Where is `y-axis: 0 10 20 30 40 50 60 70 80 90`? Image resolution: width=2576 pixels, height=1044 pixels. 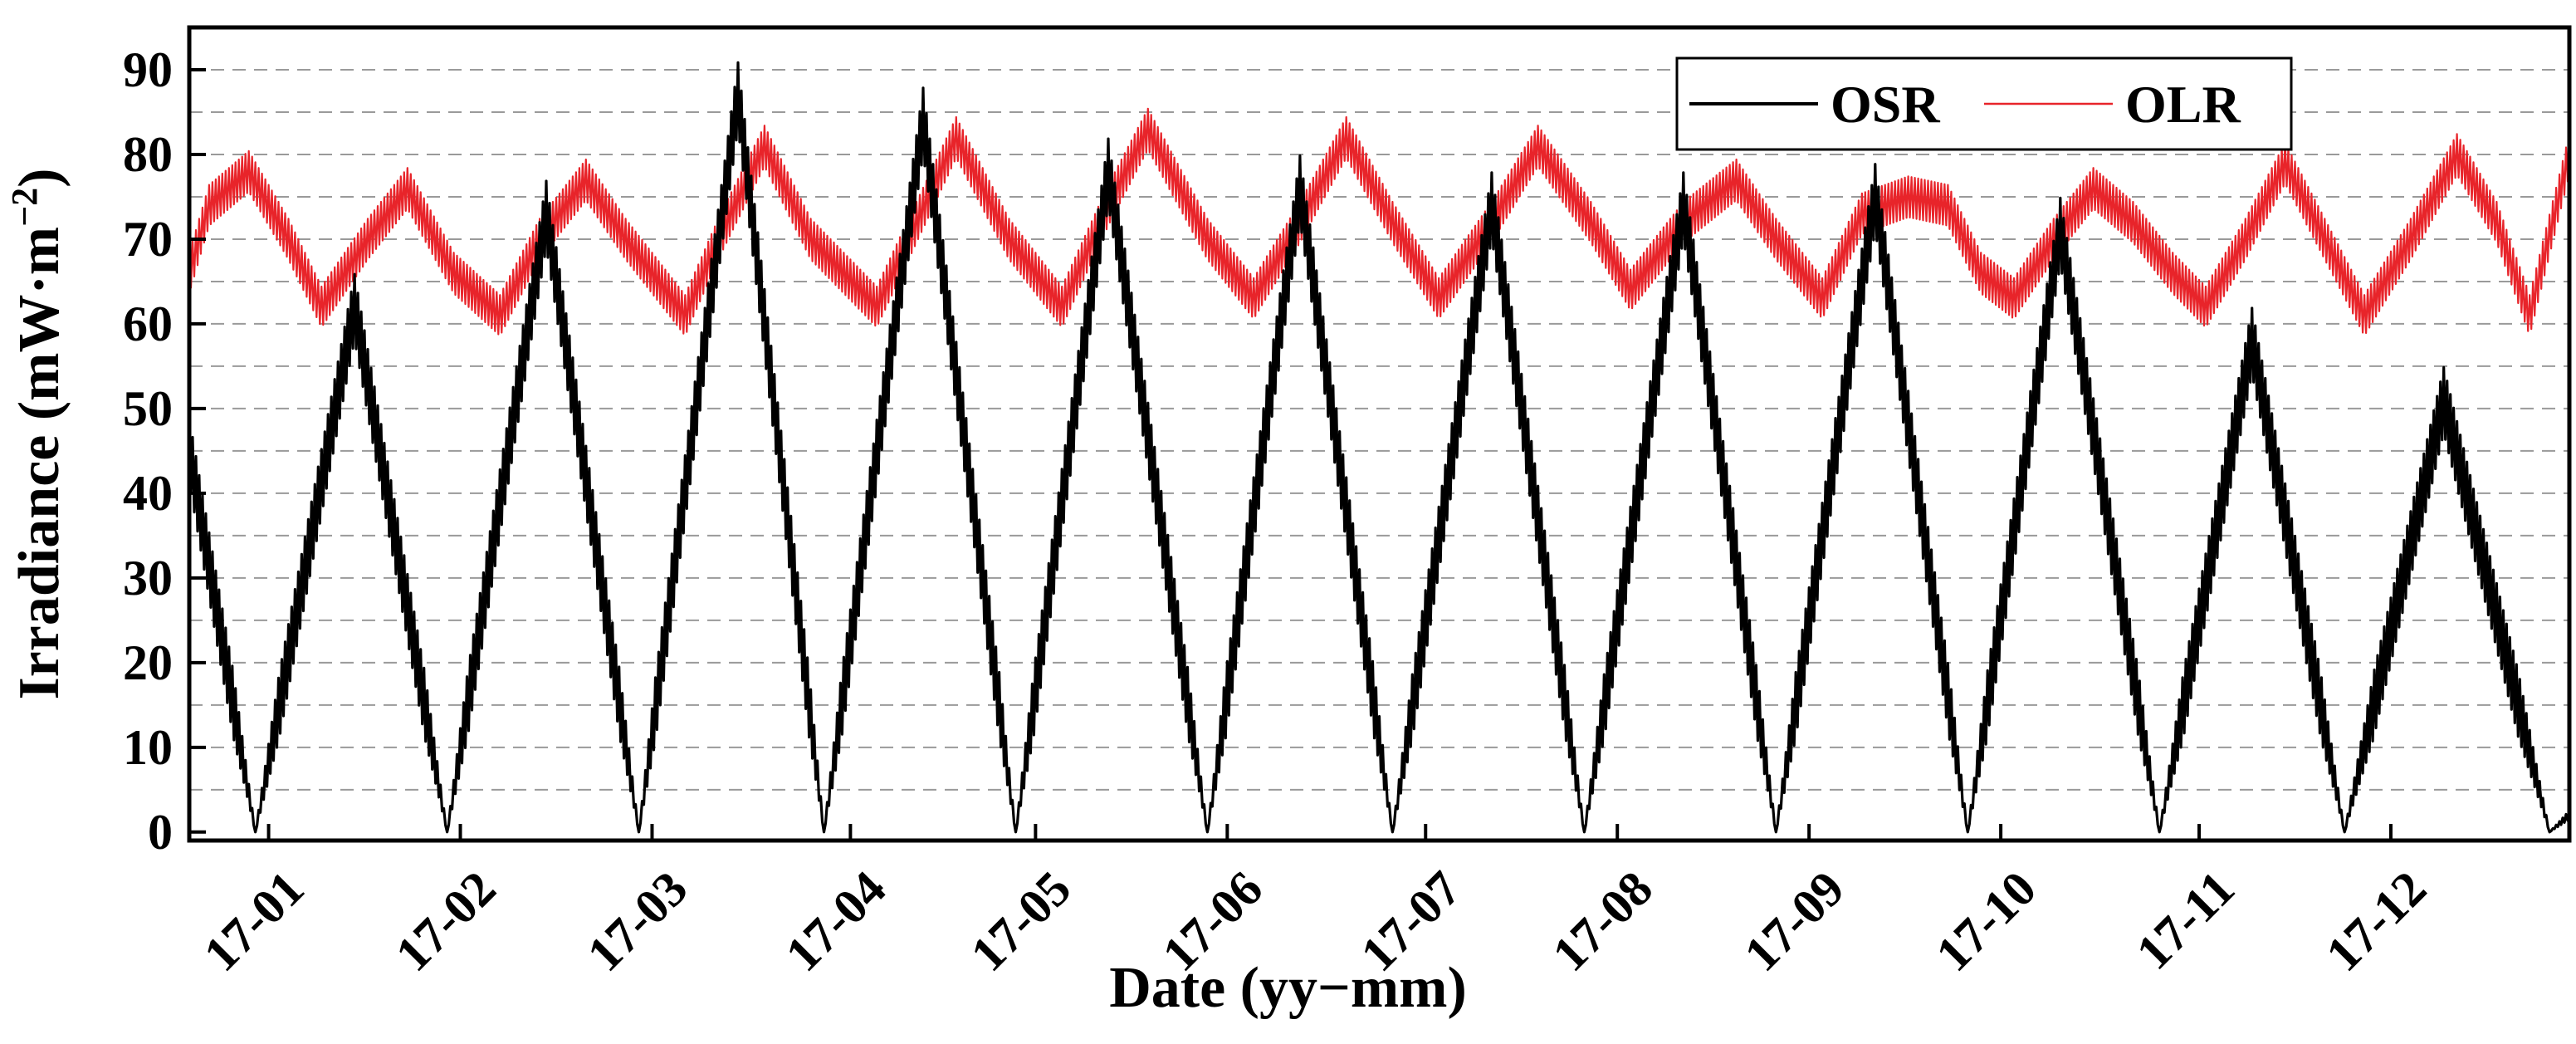 y-axis: 0 10 20 30 40 50 60 70 80 90 is located at coordinates (164, 451).